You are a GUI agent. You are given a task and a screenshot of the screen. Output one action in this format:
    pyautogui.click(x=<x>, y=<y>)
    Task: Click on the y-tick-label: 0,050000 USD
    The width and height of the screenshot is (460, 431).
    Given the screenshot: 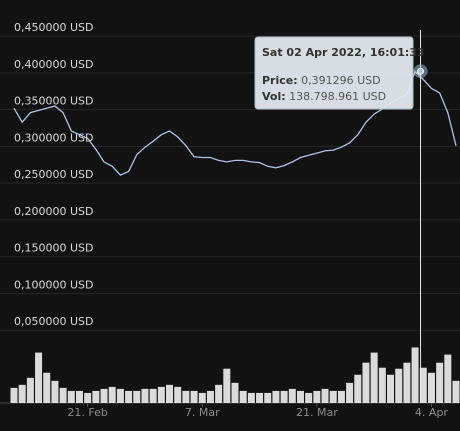 What is the action you would take?
    pyautogui.click(x=54, y=321)
    